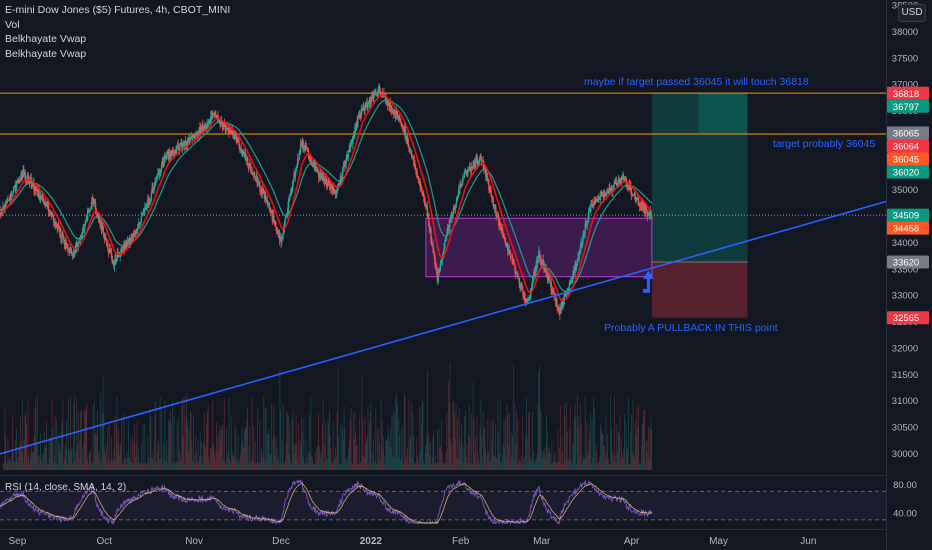 This screenshot has width=932, height=550. Describe the element at coordinates (699, 289) in the screenshot. I see `long-loss-zone` at that location.